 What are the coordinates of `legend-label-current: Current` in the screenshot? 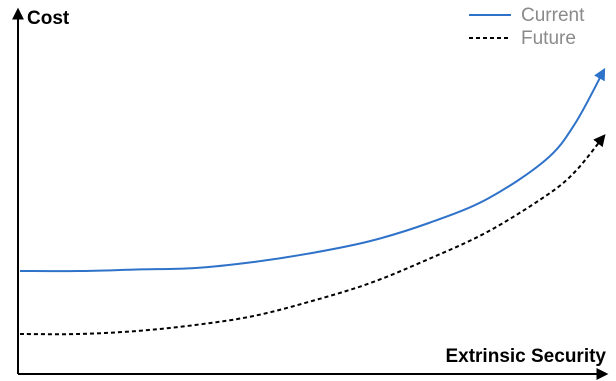 It's located at (553, 15).